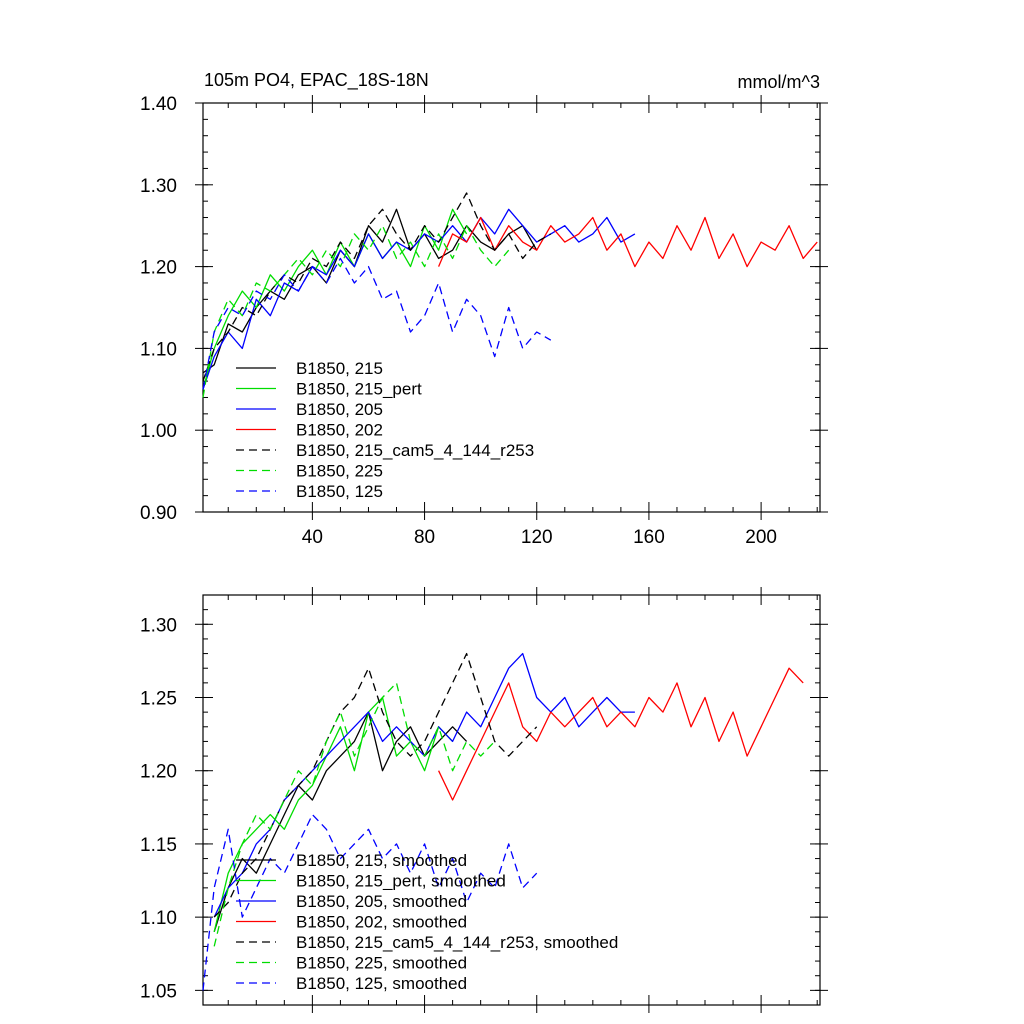 This screenshot has height=1024, width=1024. What do you see at coordinates (158, 991) in the screenshot?
I see `y-tick-label: 1.05` at bounding box center [158, 991].